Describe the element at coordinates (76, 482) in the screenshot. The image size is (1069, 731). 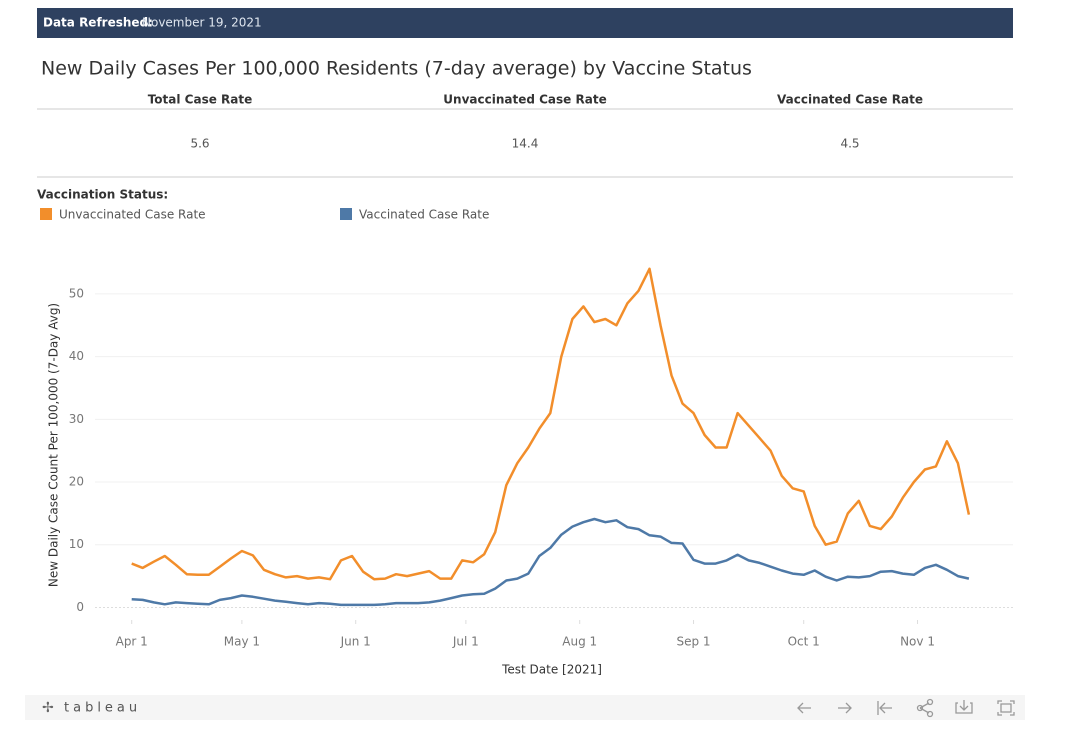
I see `y-tick-label: 20` at that location.